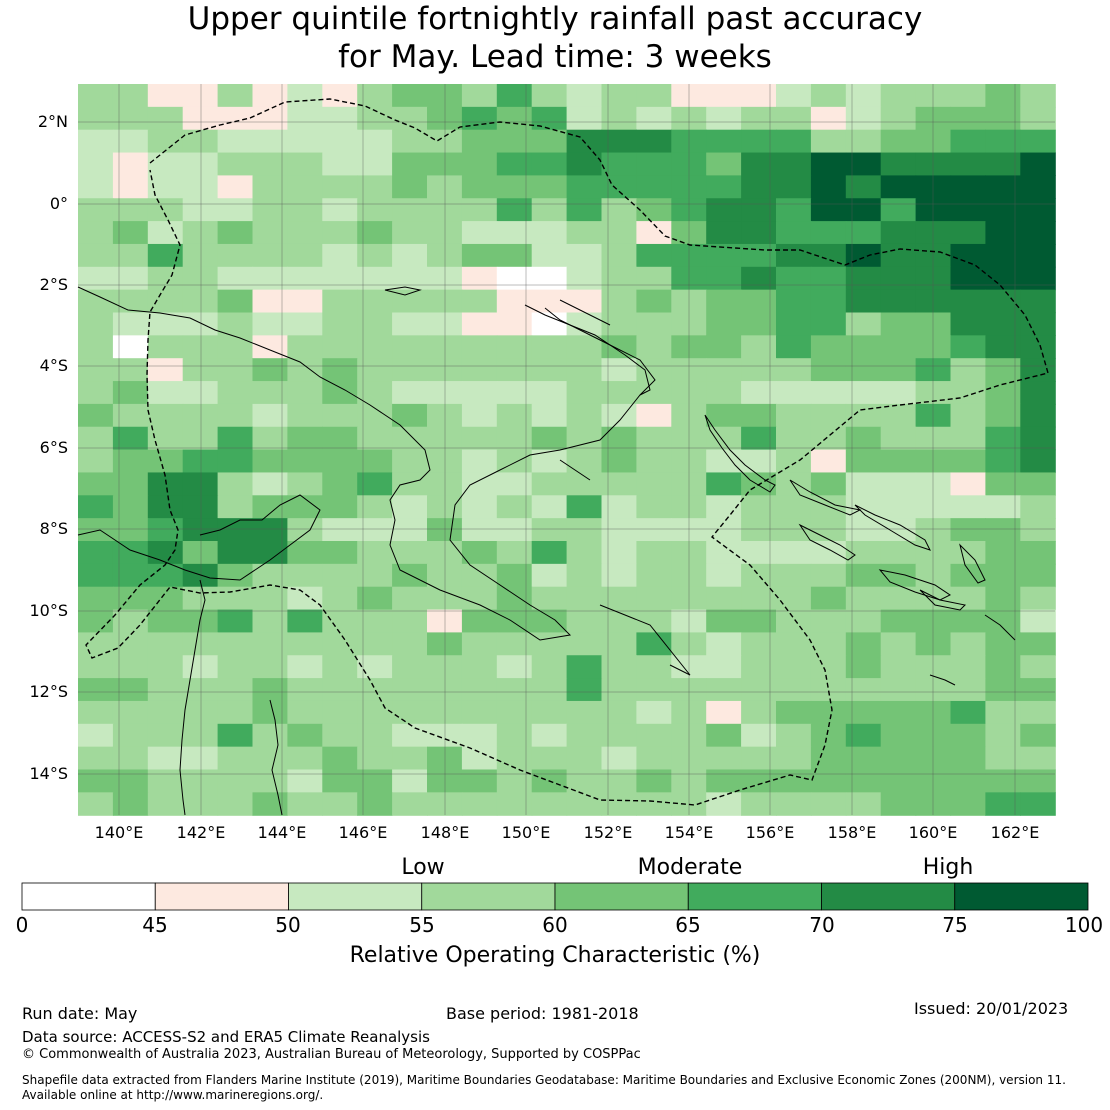 The width and height of the screenshot is (1110, 1110). I want to click on colorbar-tick-60: 60, so click(555, 925).